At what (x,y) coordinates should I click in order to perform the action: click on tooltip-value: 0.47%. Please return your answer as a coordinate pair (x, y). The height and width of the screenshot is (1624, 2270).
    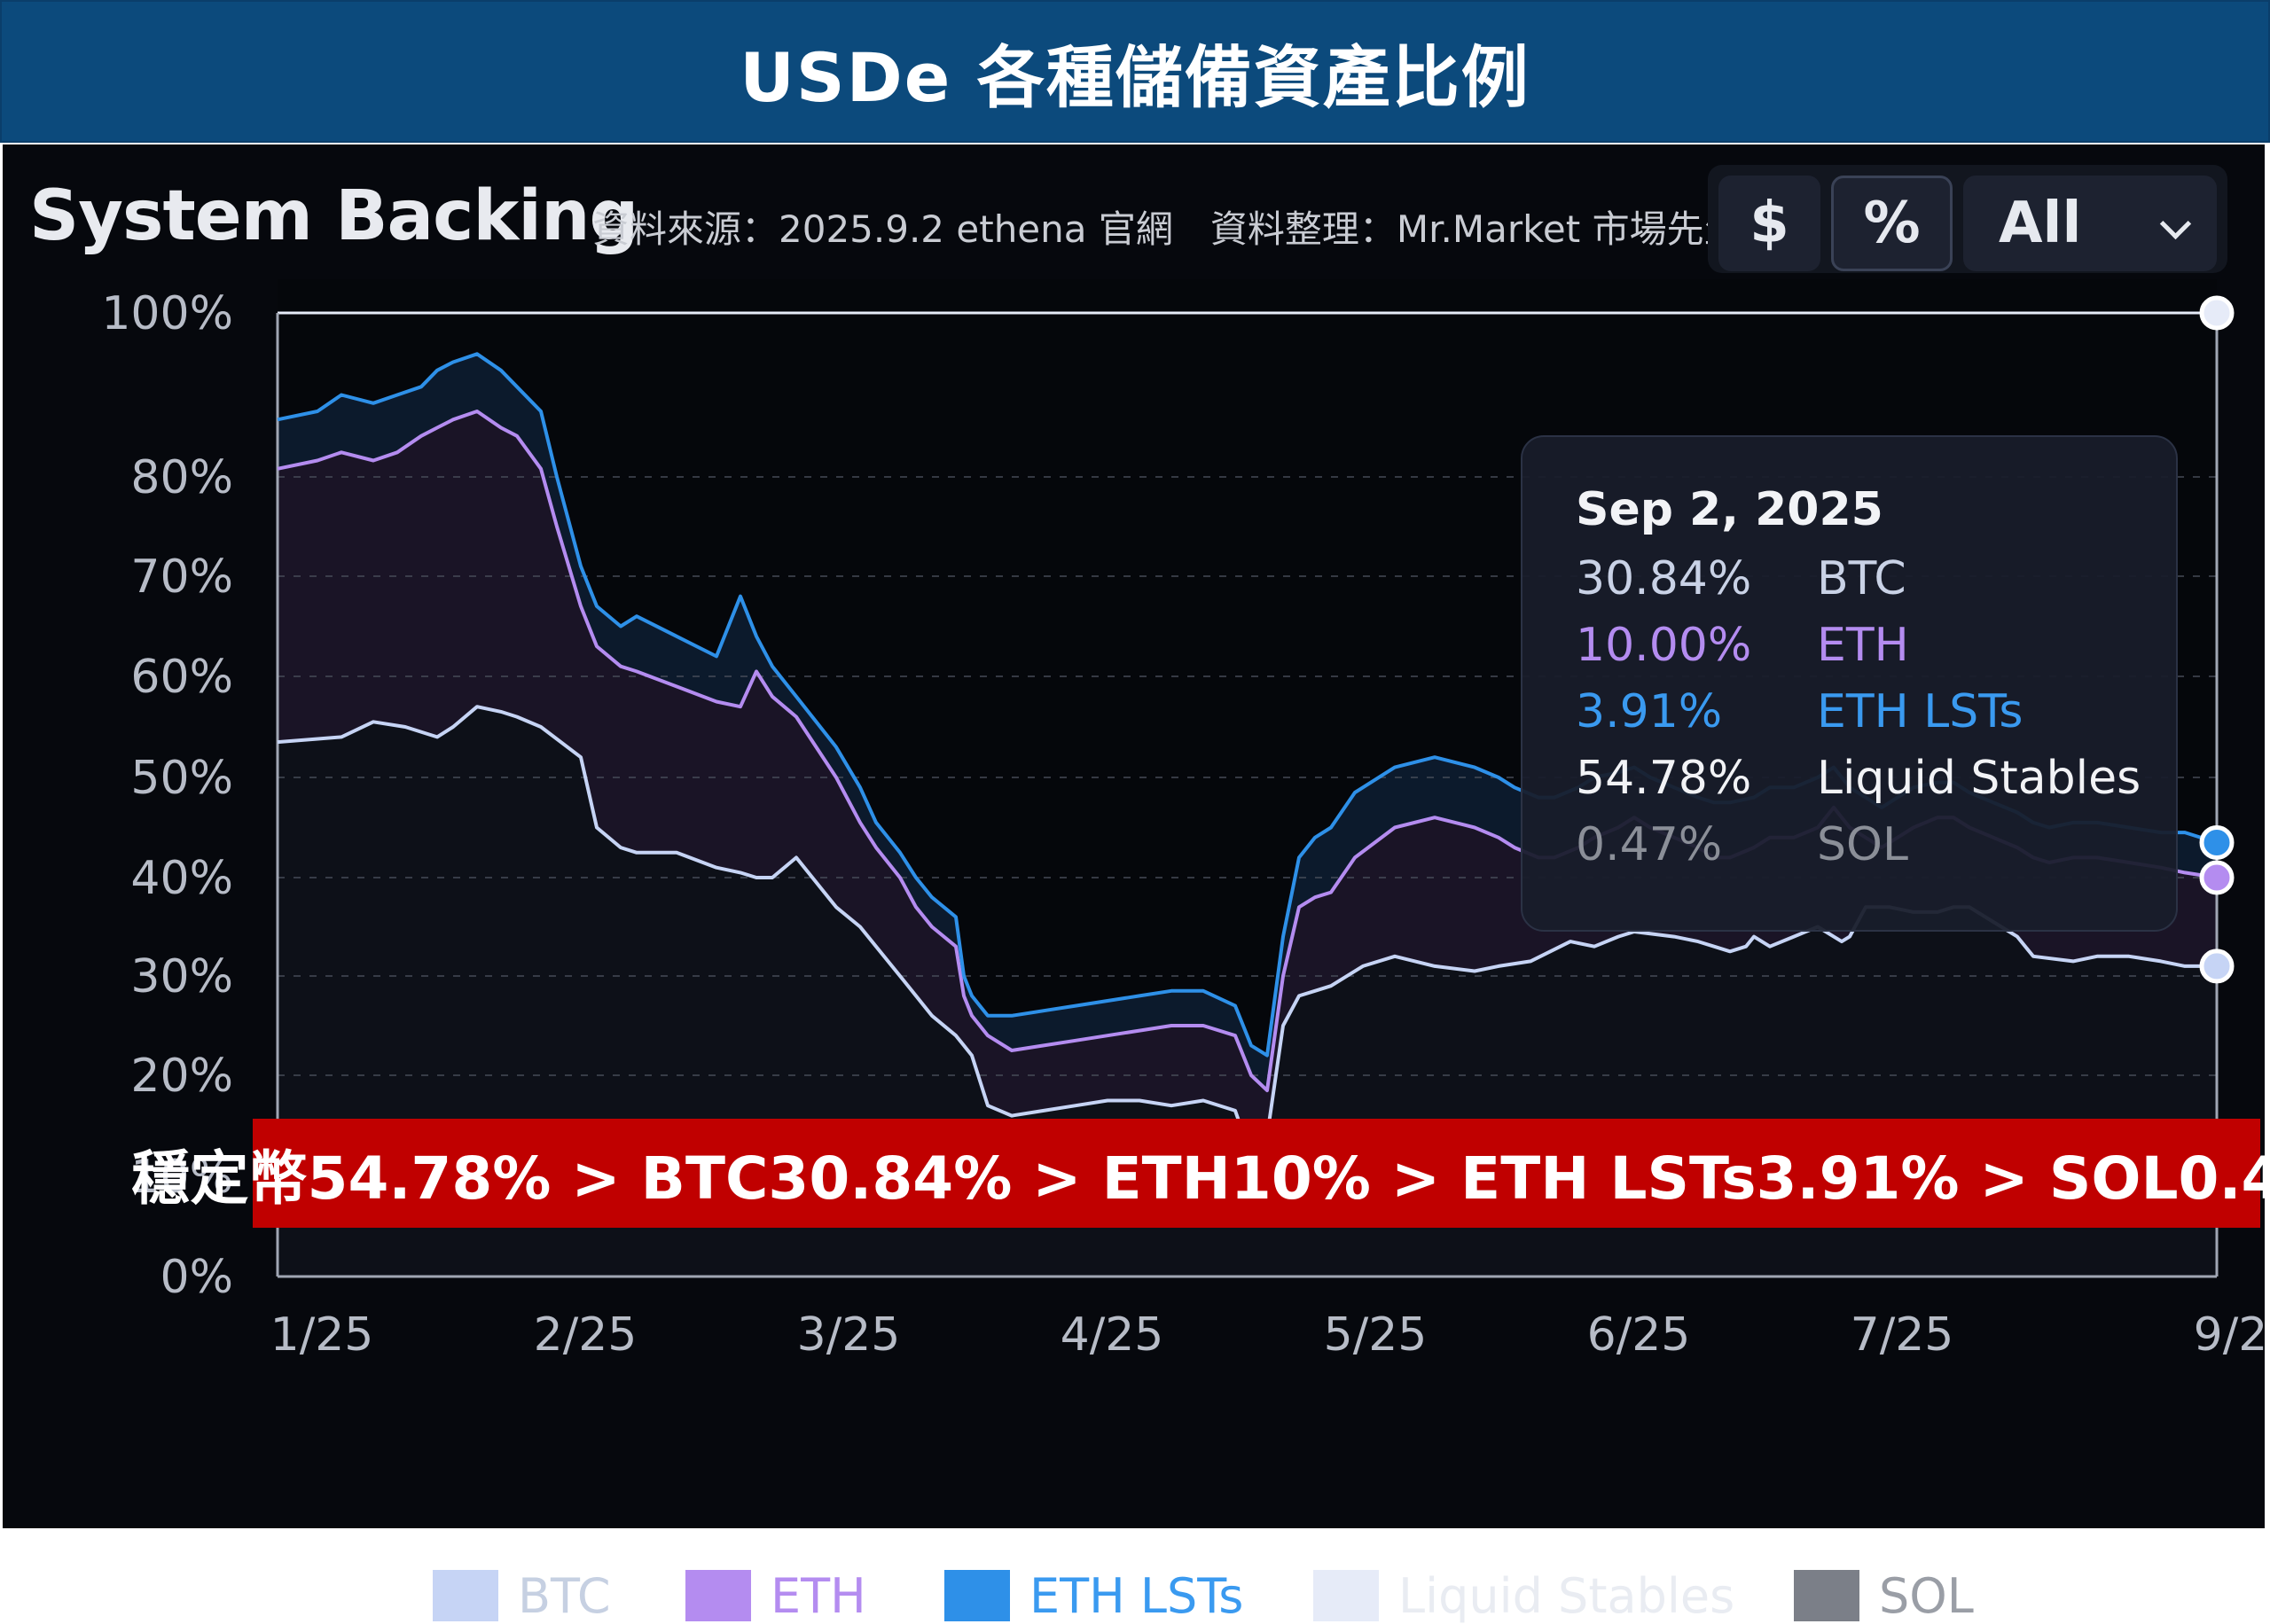
    Looking at the image, I should click on (1650, 844).